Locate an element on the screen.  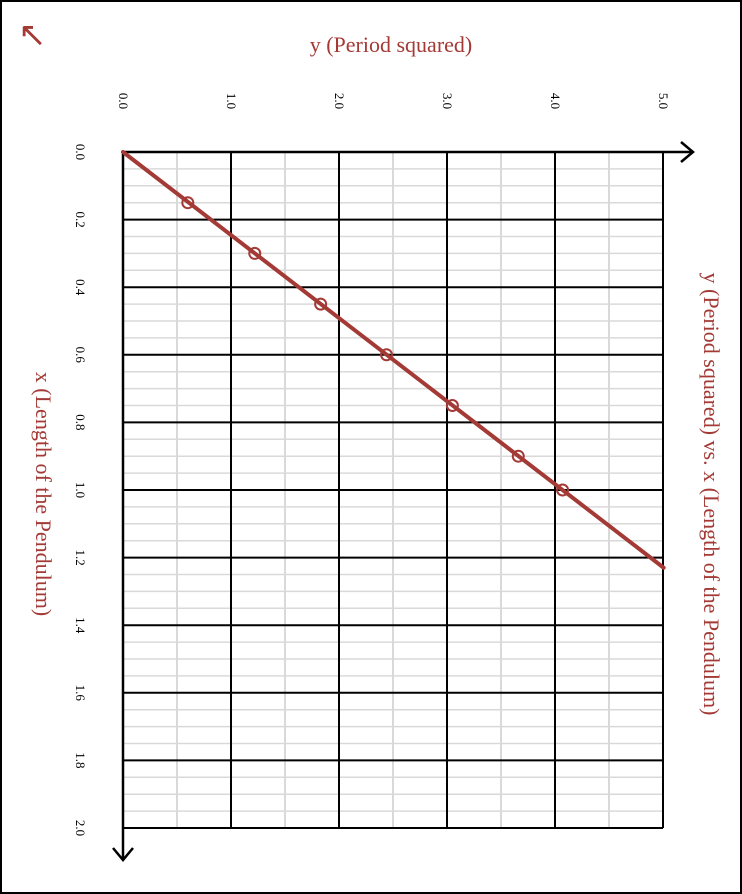
x-tick-label: 1.6 is located at coordinates (80, 693).